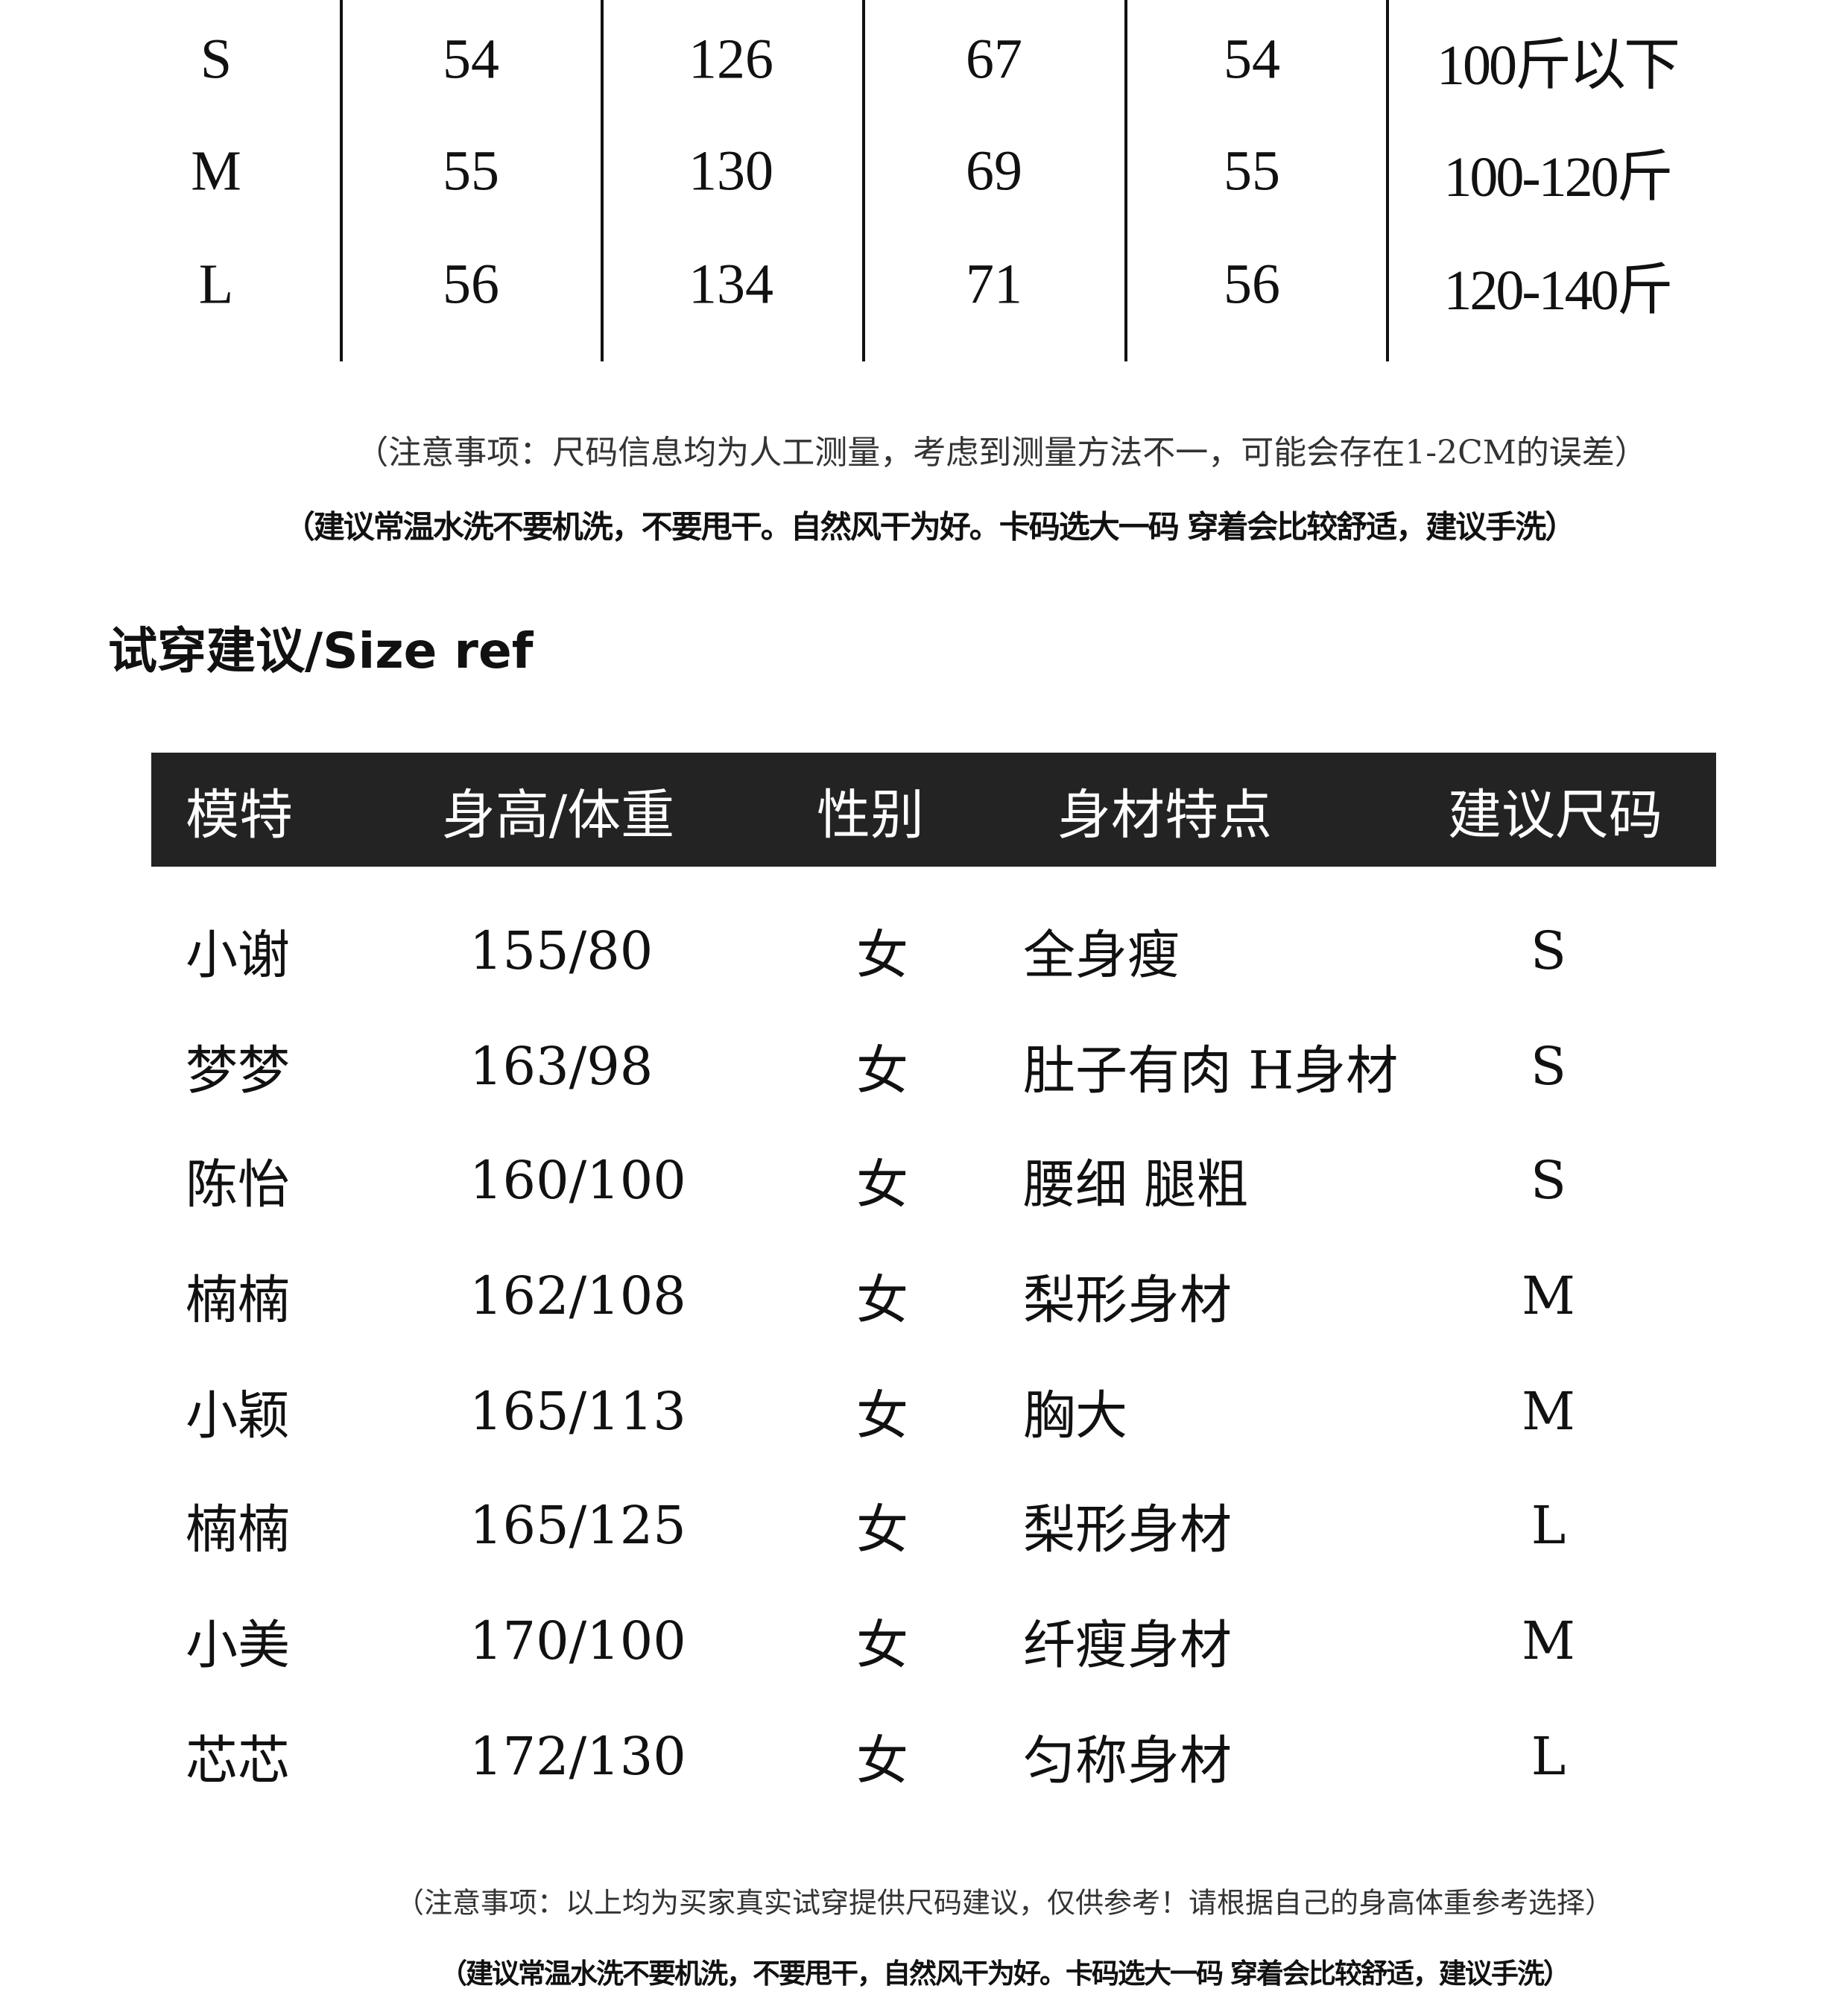  What do you see at coordinates (731, 59) in the screenshot?
I see `size-table-cell: 126` at bounding box center [731, 59].